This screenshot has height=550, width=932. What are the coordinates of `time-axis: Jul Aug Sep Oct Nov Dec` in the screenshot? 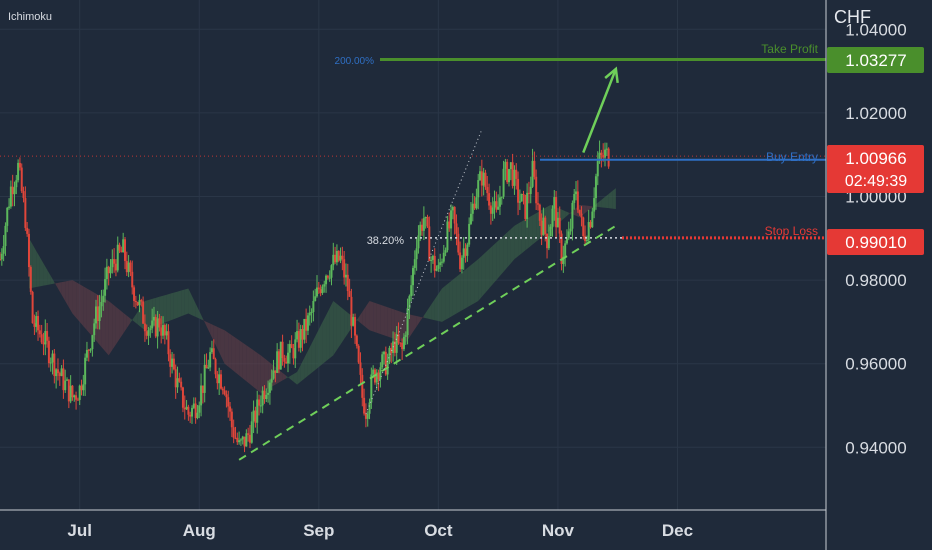 It's located at (380, 530).